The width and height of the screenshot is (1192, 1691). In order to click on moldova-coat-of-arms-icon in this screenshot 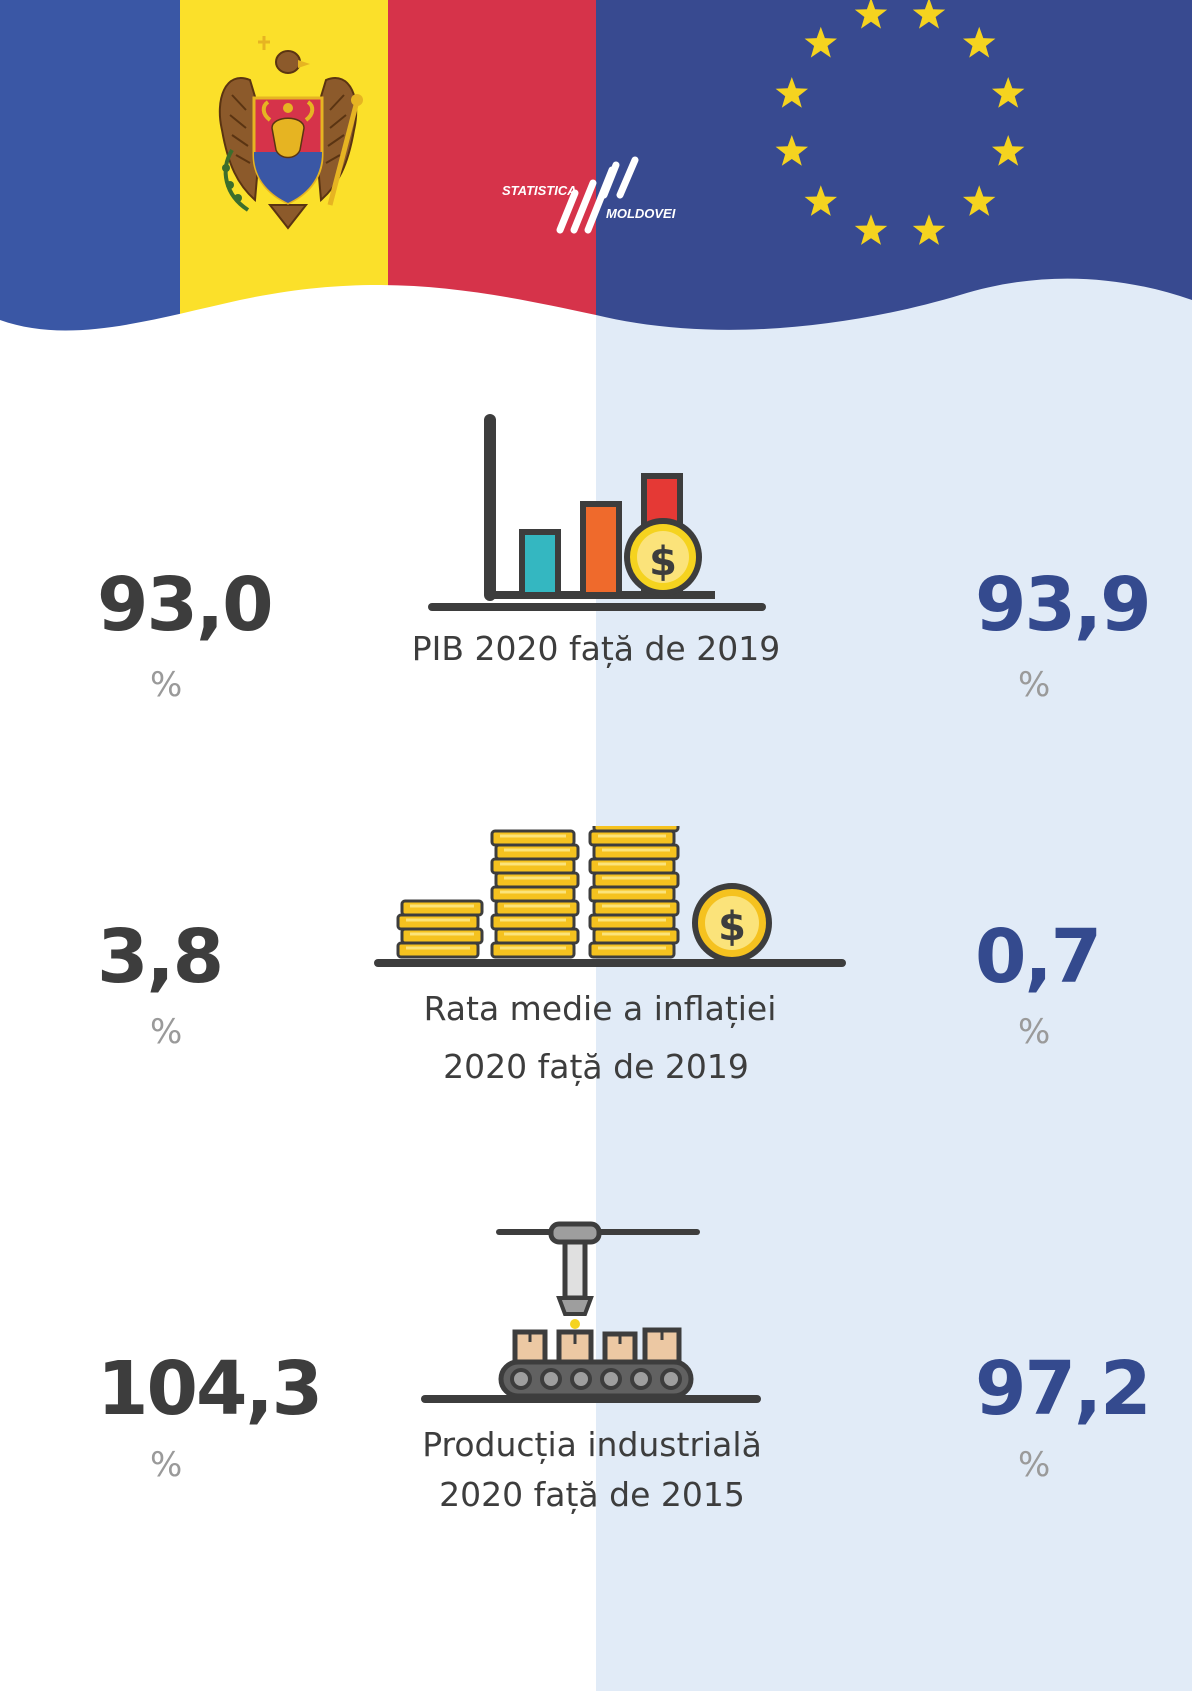, I will do `click(290, 133)`.